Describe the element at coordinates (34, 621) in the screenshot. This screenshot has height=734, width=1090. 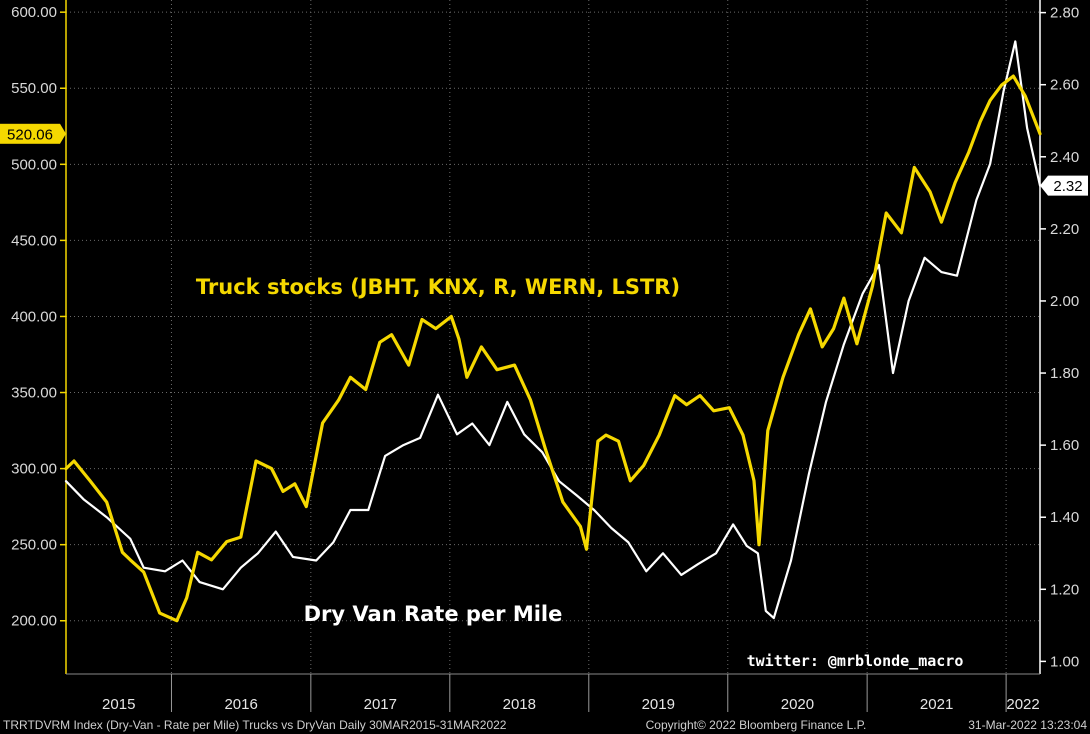
I see `left-tick-label: 200.00` at that location.